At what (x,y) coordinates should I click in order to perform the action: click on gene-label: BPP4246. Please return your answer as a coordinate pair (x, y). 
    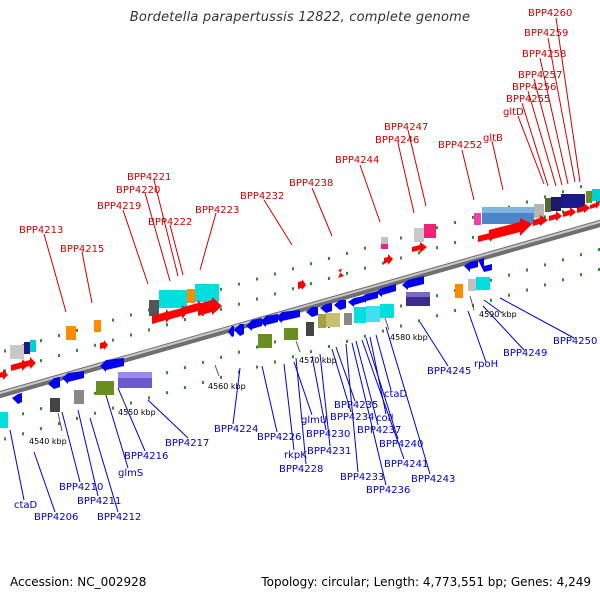
    Looking at the image, I should click on (397, 140).